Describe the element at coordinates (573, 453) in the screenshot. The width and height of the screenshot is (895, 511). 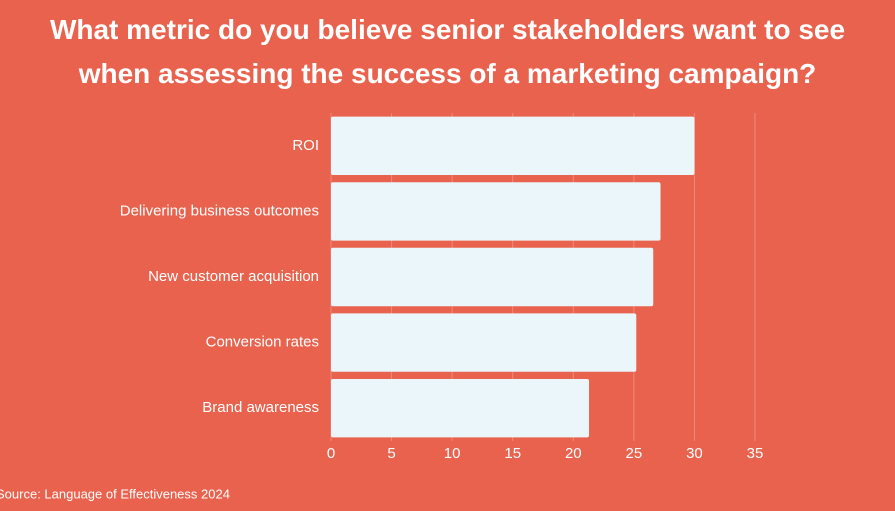
I see `x-tick-label: 20` at that location.